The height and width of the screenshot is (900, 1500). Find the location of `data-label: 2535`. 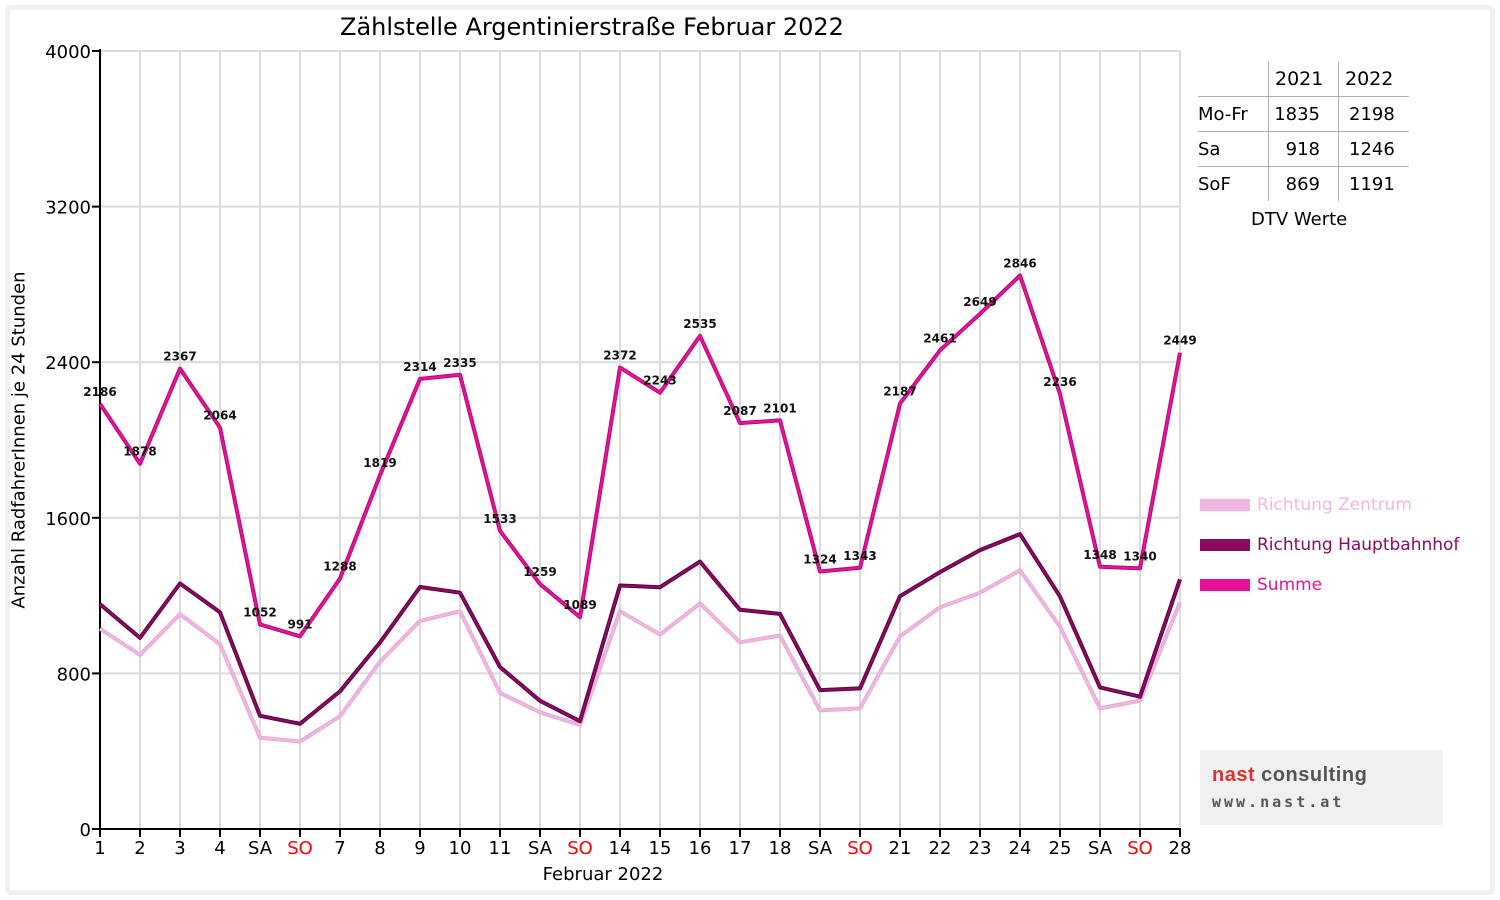

data-label: 2535 is located at coordinates (699, 324).